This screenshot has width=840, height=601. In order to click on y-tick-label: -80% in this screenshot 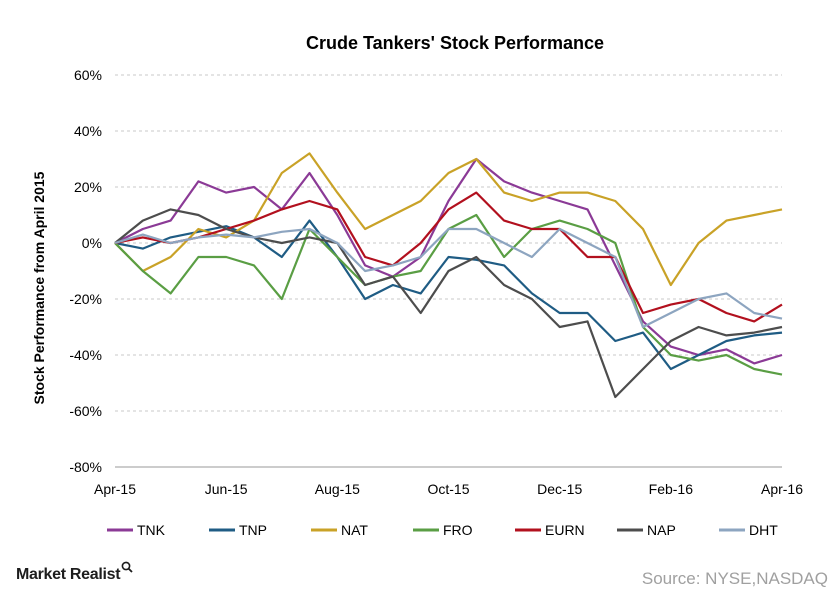, I will do `click(85, 467)`.